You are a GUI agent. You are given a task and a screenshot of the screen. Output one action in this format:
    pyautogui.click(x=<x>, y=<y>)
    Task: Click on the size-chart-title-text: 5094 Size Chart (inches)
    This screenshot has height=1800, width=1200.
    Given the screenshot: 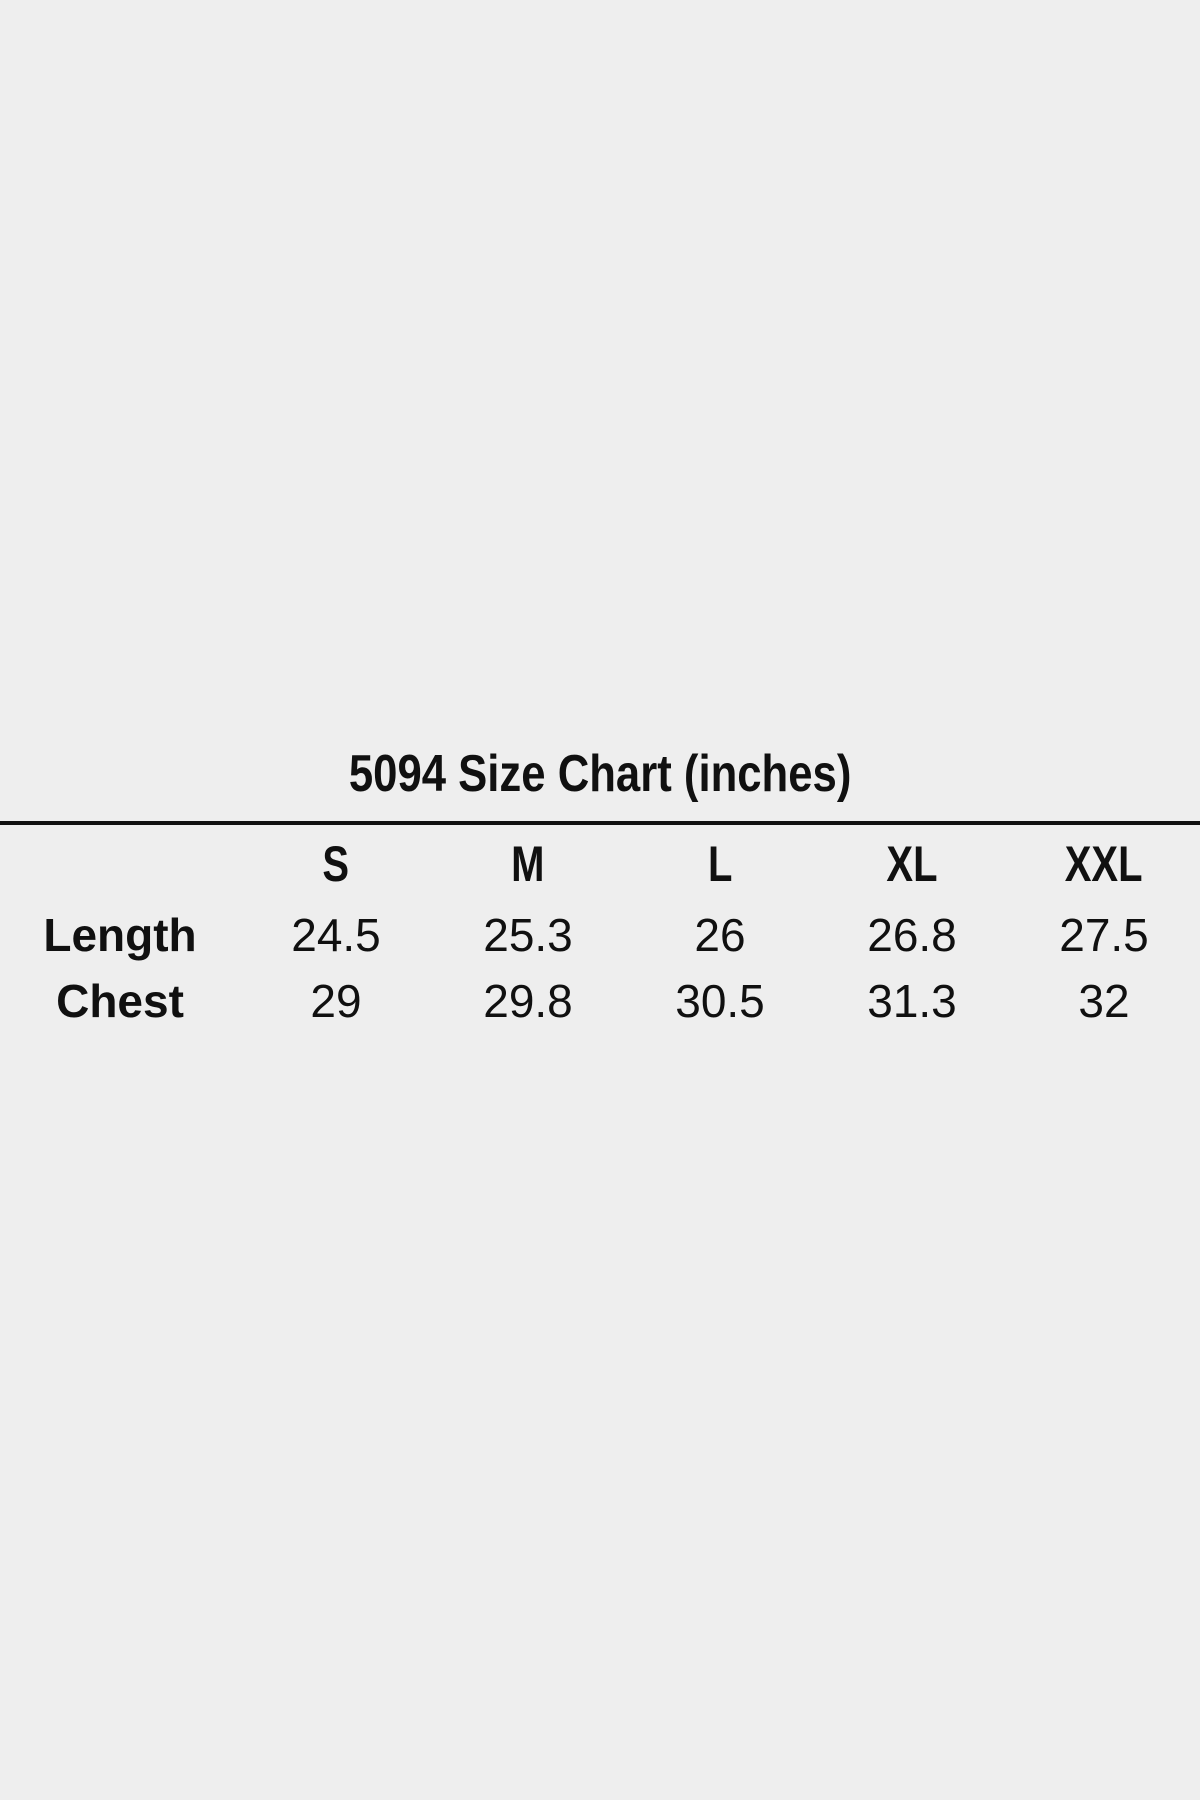 What is the action you would take?
    pyautogui.click(x=600, y=774)
    